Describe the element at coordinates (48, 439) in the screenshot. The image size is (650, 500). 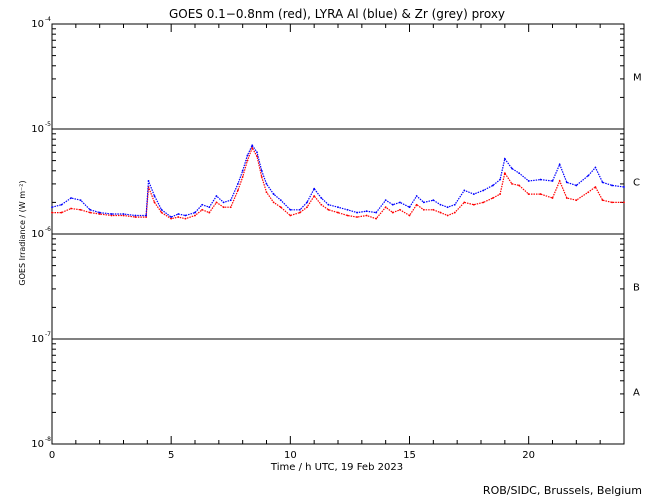
I see `y-tick-exponent: -8` at that location.